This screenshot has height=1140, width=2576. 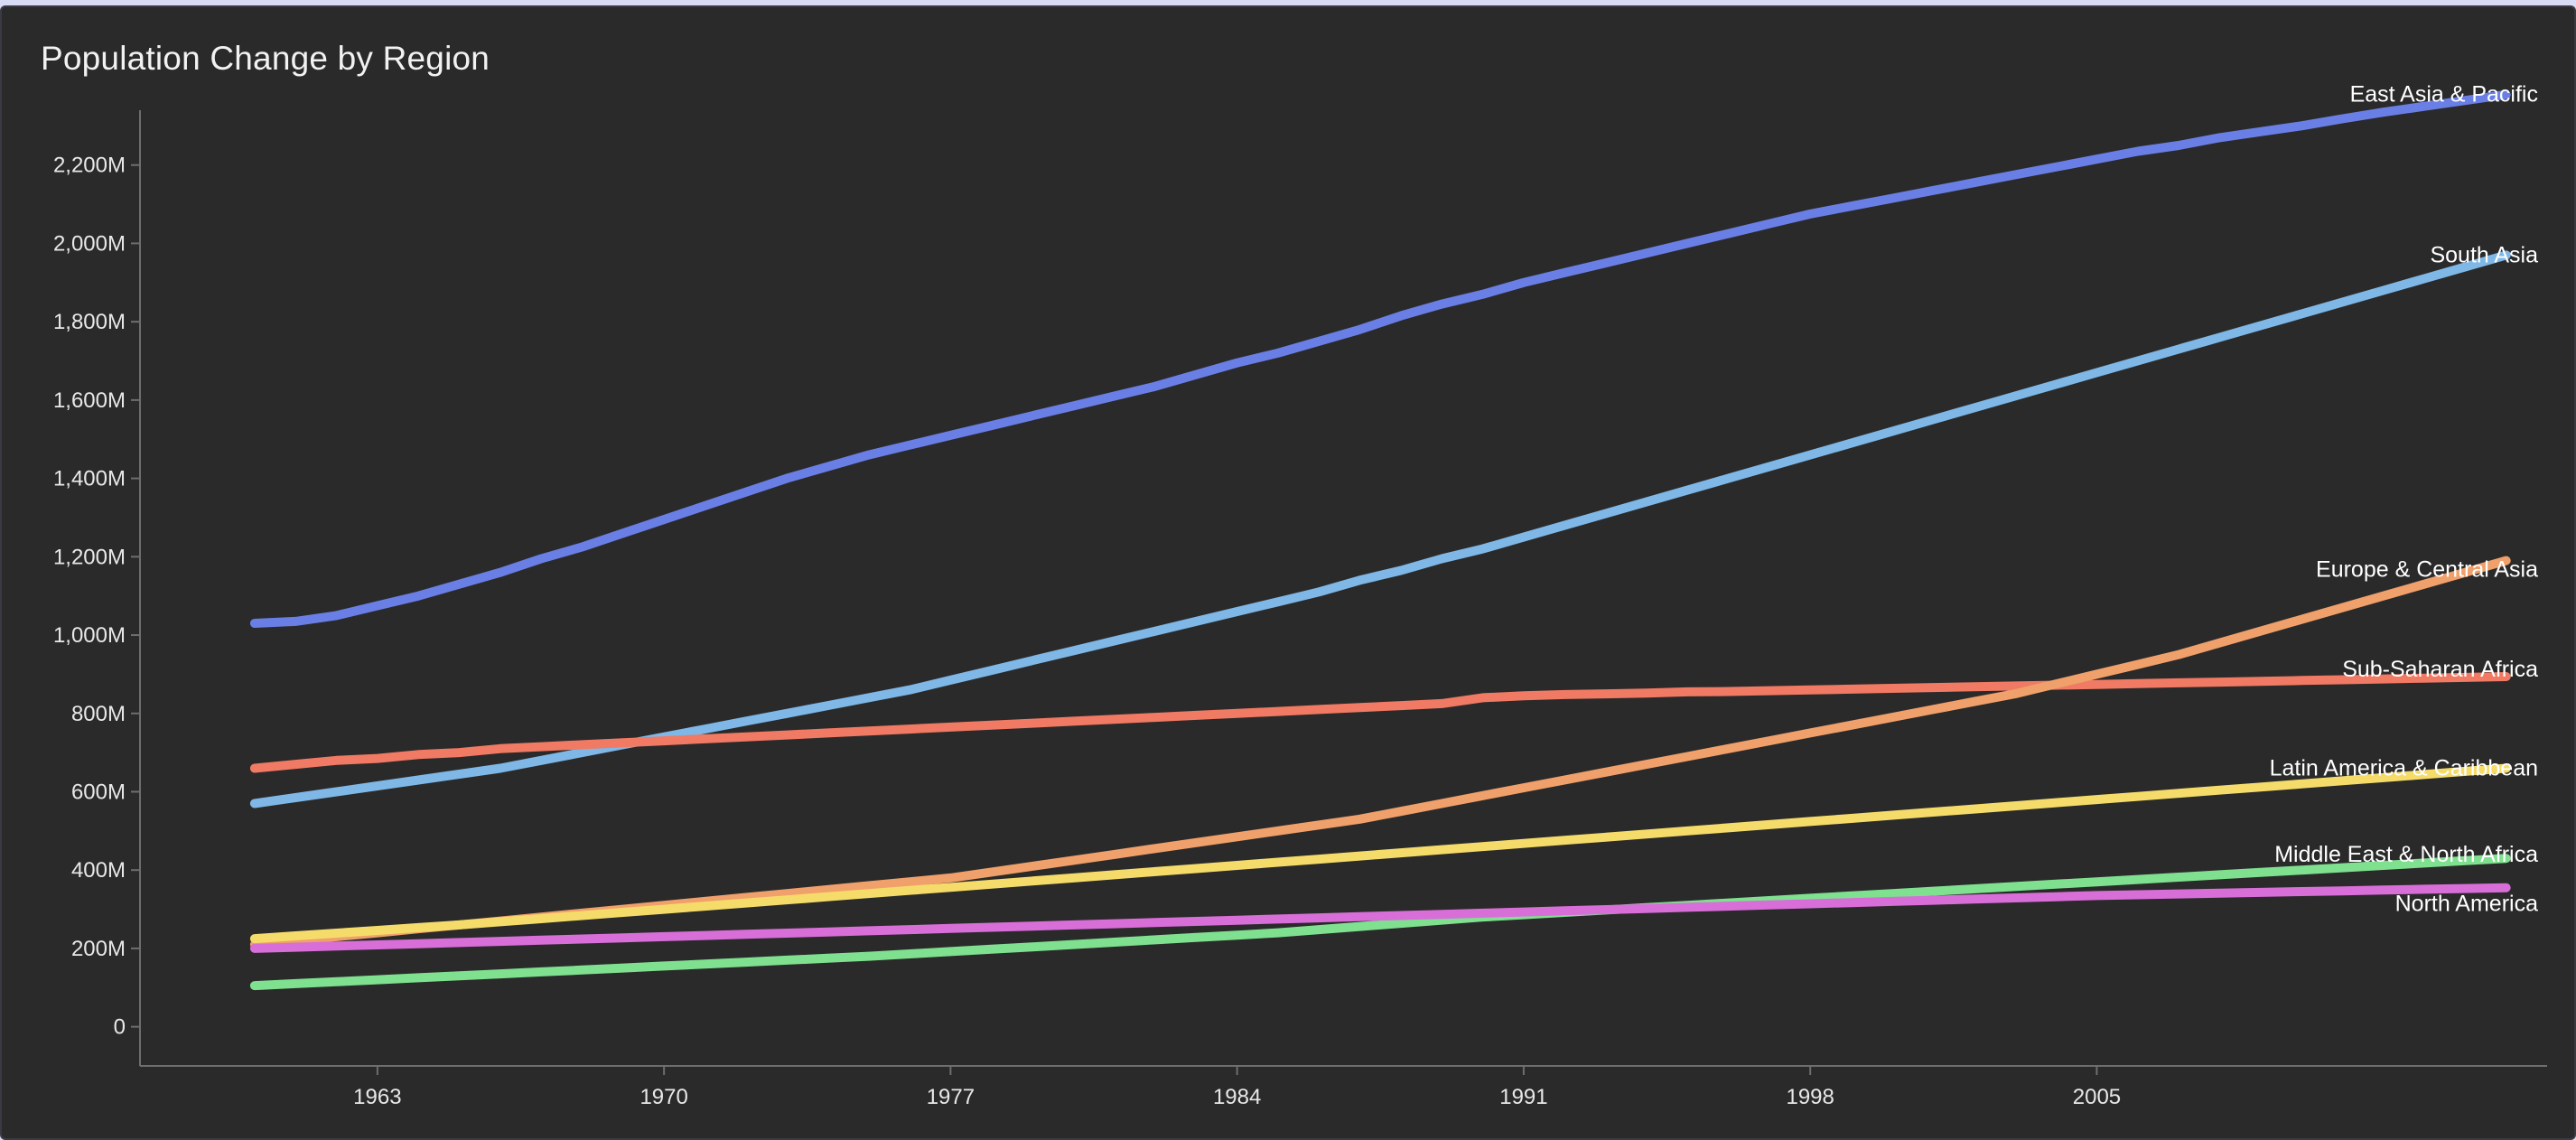 What do you see at coordinates (98, 949) in the screenshot?
I see `y-tick-label: 200M` at bounding box center [98, 949].